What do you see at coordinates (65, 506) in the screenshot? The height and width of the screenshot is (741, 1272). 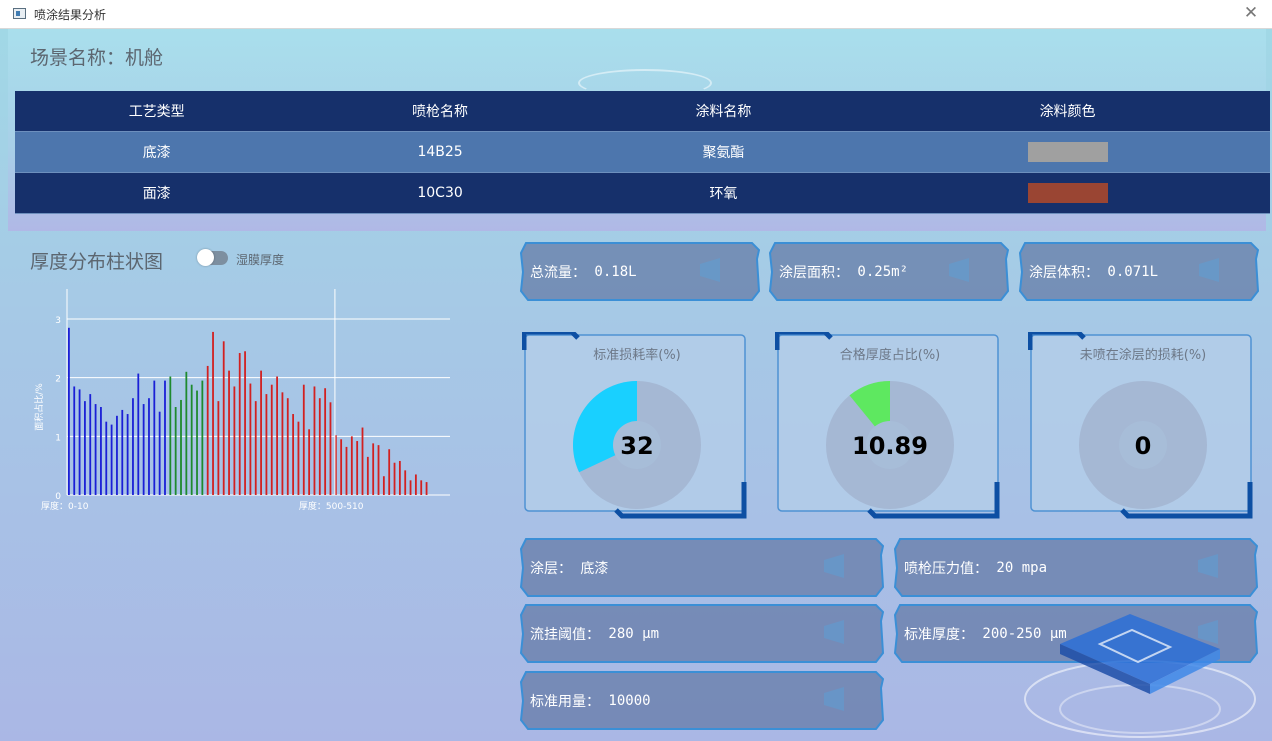 I see `x-label-start: 厚度：0-10` at bounding box center [65, 506].